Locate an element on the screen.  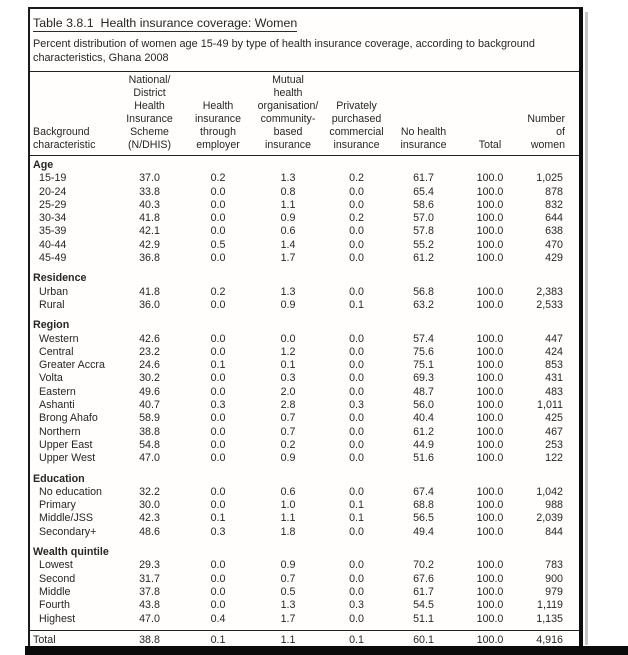
data-cell: 1.3 is located at coordinates (288, 291).